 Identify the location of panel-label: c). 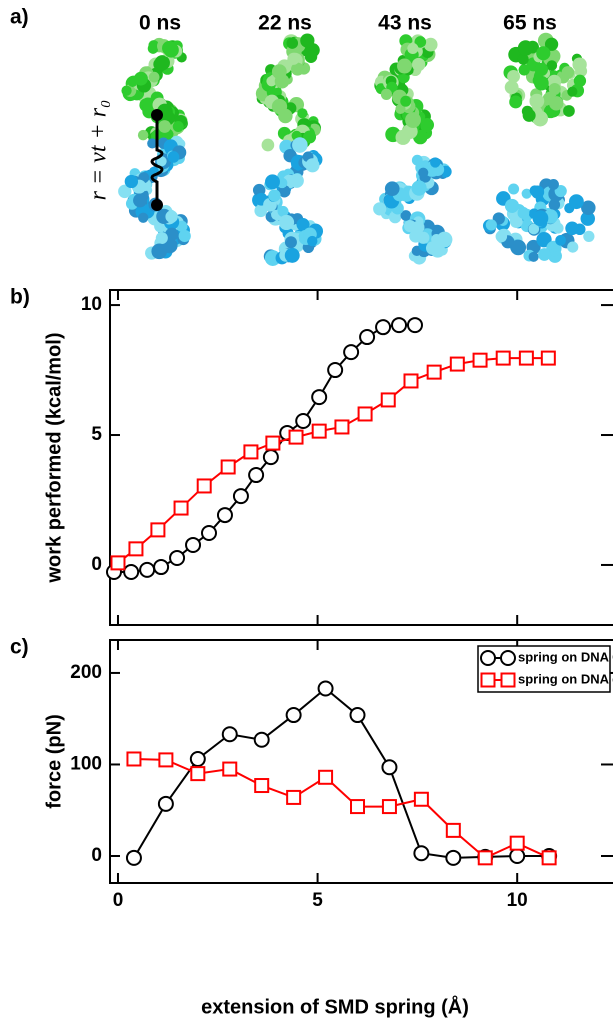
(19, 647).